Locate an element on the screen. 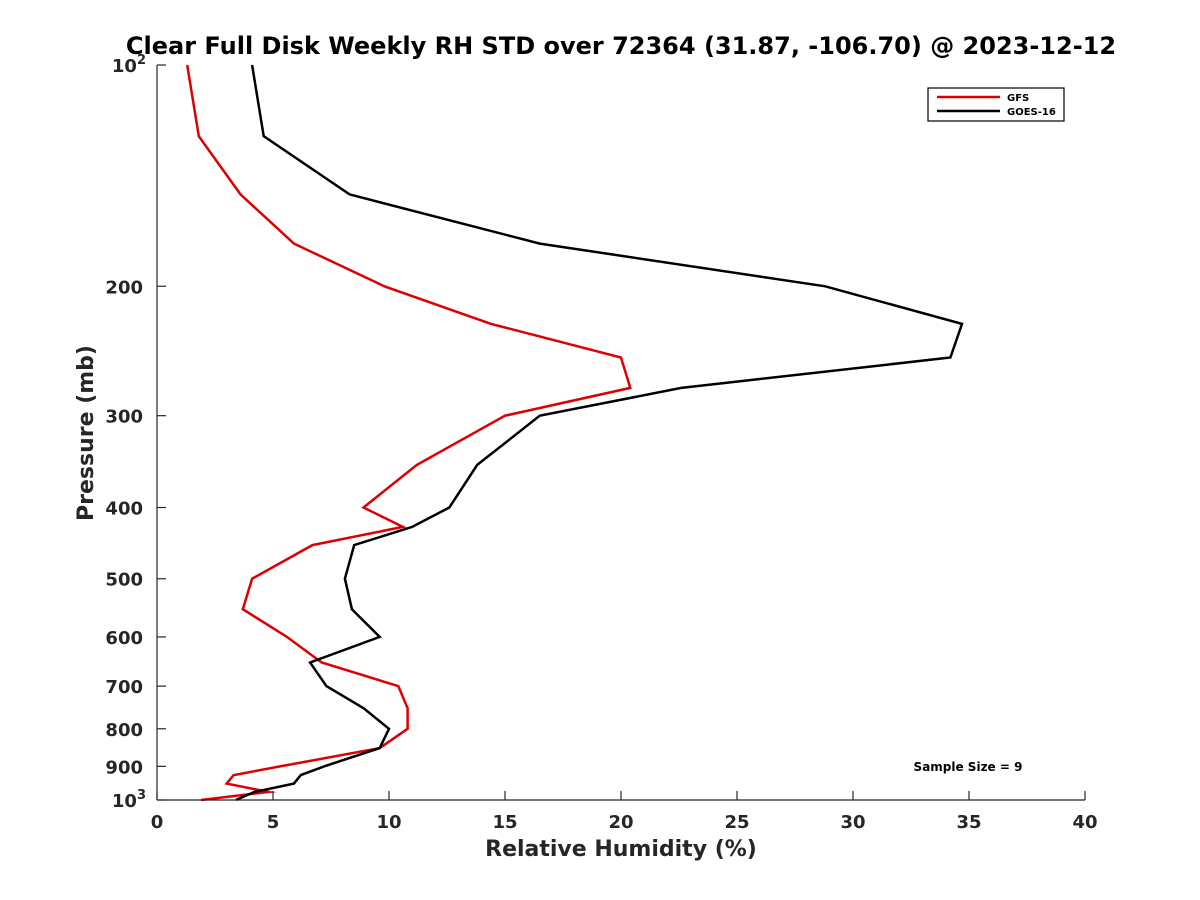 The image size is (1200, 900). x-tick-label: 30 is located at coordinates (852, 822).